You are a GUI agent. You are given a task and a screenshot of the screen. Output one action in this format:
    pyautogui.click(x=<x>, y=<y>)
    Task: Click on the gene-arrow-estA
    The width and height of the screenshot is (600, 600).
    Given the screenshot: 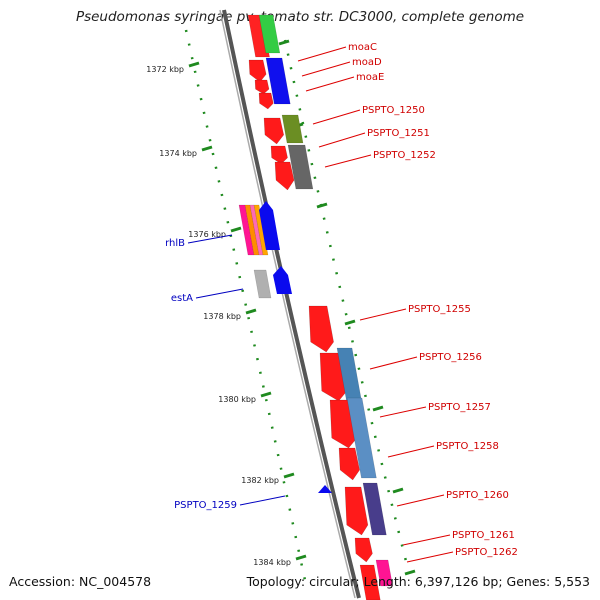 What is the action you would take?
    pyautogui.click(x=282, y=280)
    